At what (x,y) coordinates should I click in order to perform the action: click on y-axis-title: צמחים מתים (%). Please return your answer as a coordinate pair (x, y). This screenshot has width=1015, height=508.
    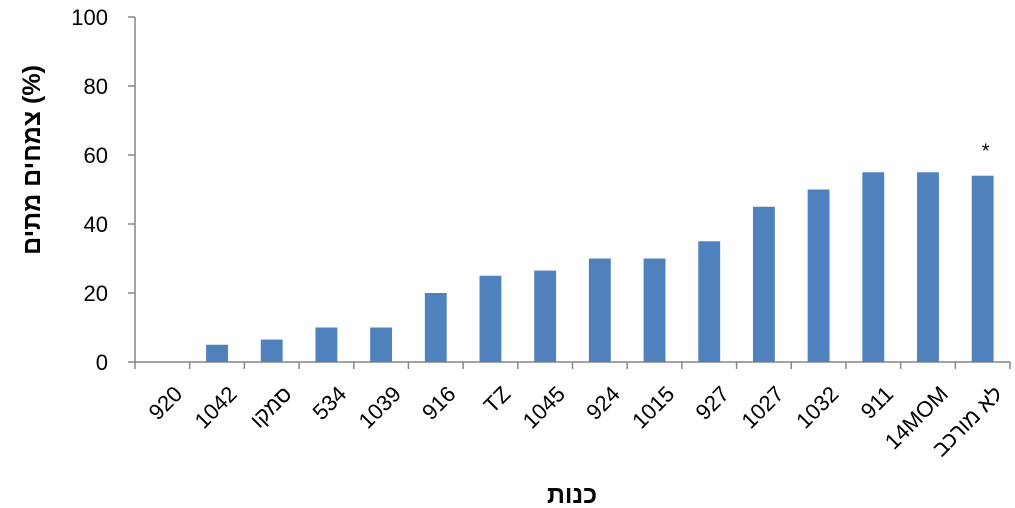
    Looking at the image, I should click on (32, 160).